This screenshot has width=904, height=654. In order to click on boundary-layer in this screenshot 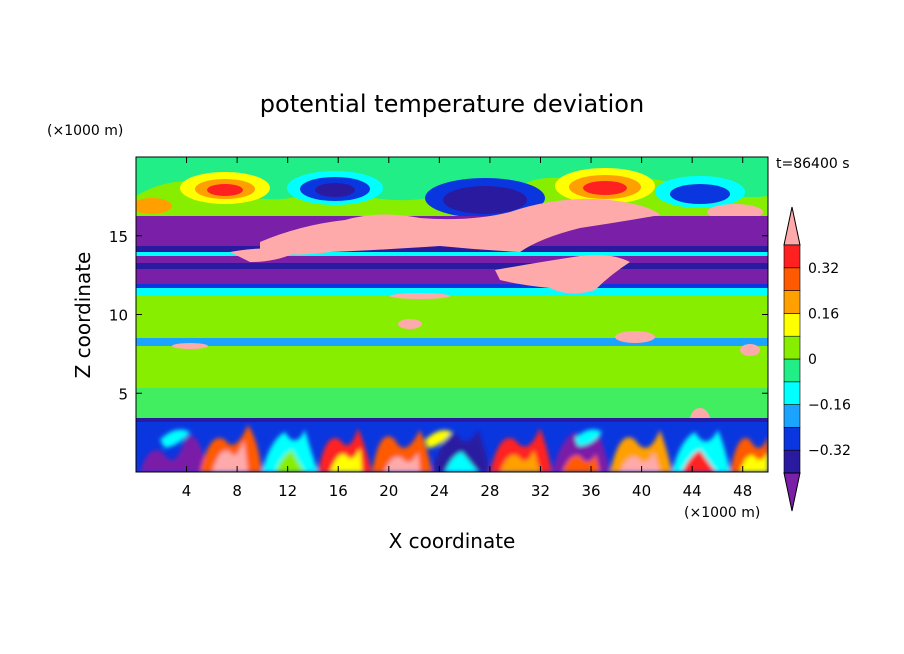, I will do `click(452, 445)`.